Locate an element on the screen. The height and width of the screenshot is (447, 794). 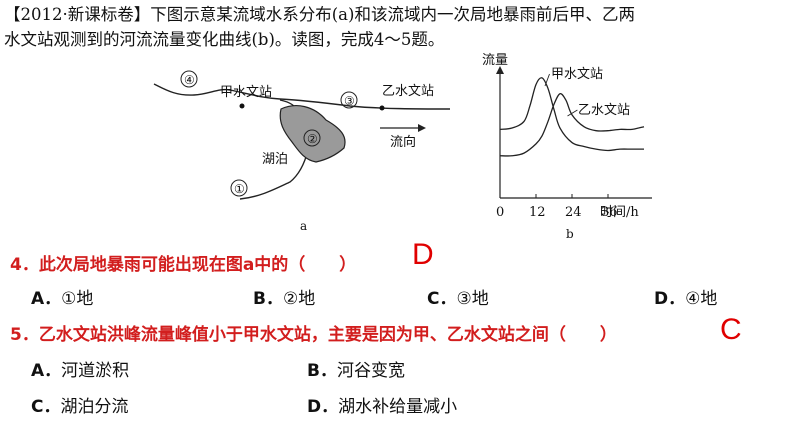
q4-option-d: D．④地 is located at coordinates (685, 296).